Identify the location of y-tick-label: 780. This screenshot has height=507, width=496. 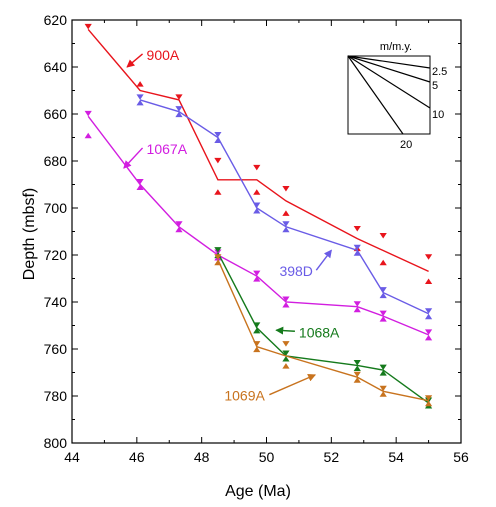
(56, 396).